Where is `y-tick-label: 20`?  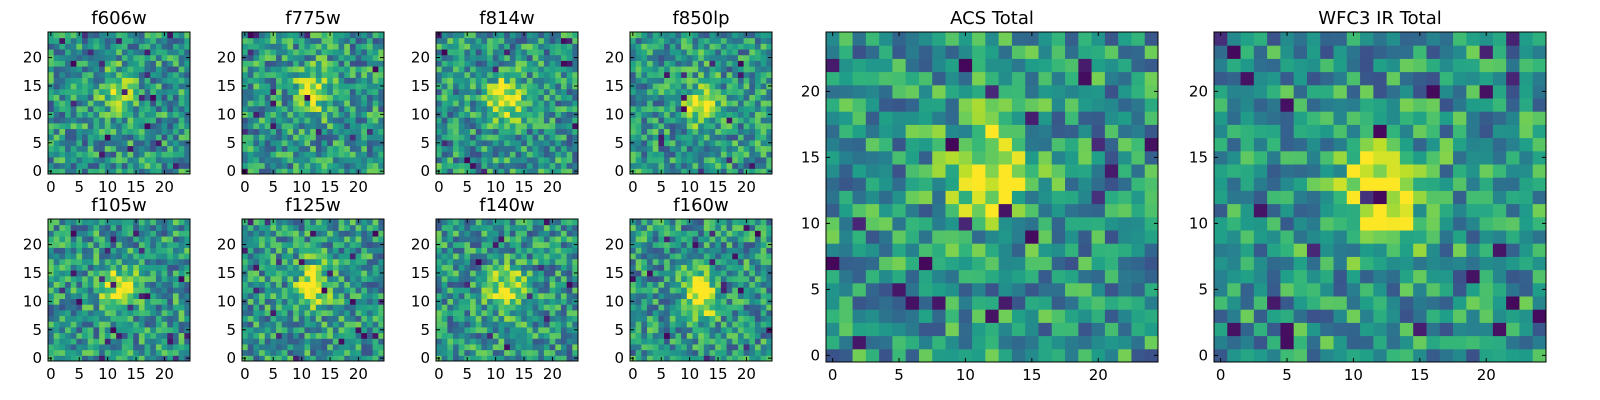
y-tick-label: 20 is located at coordinates (614, 58).